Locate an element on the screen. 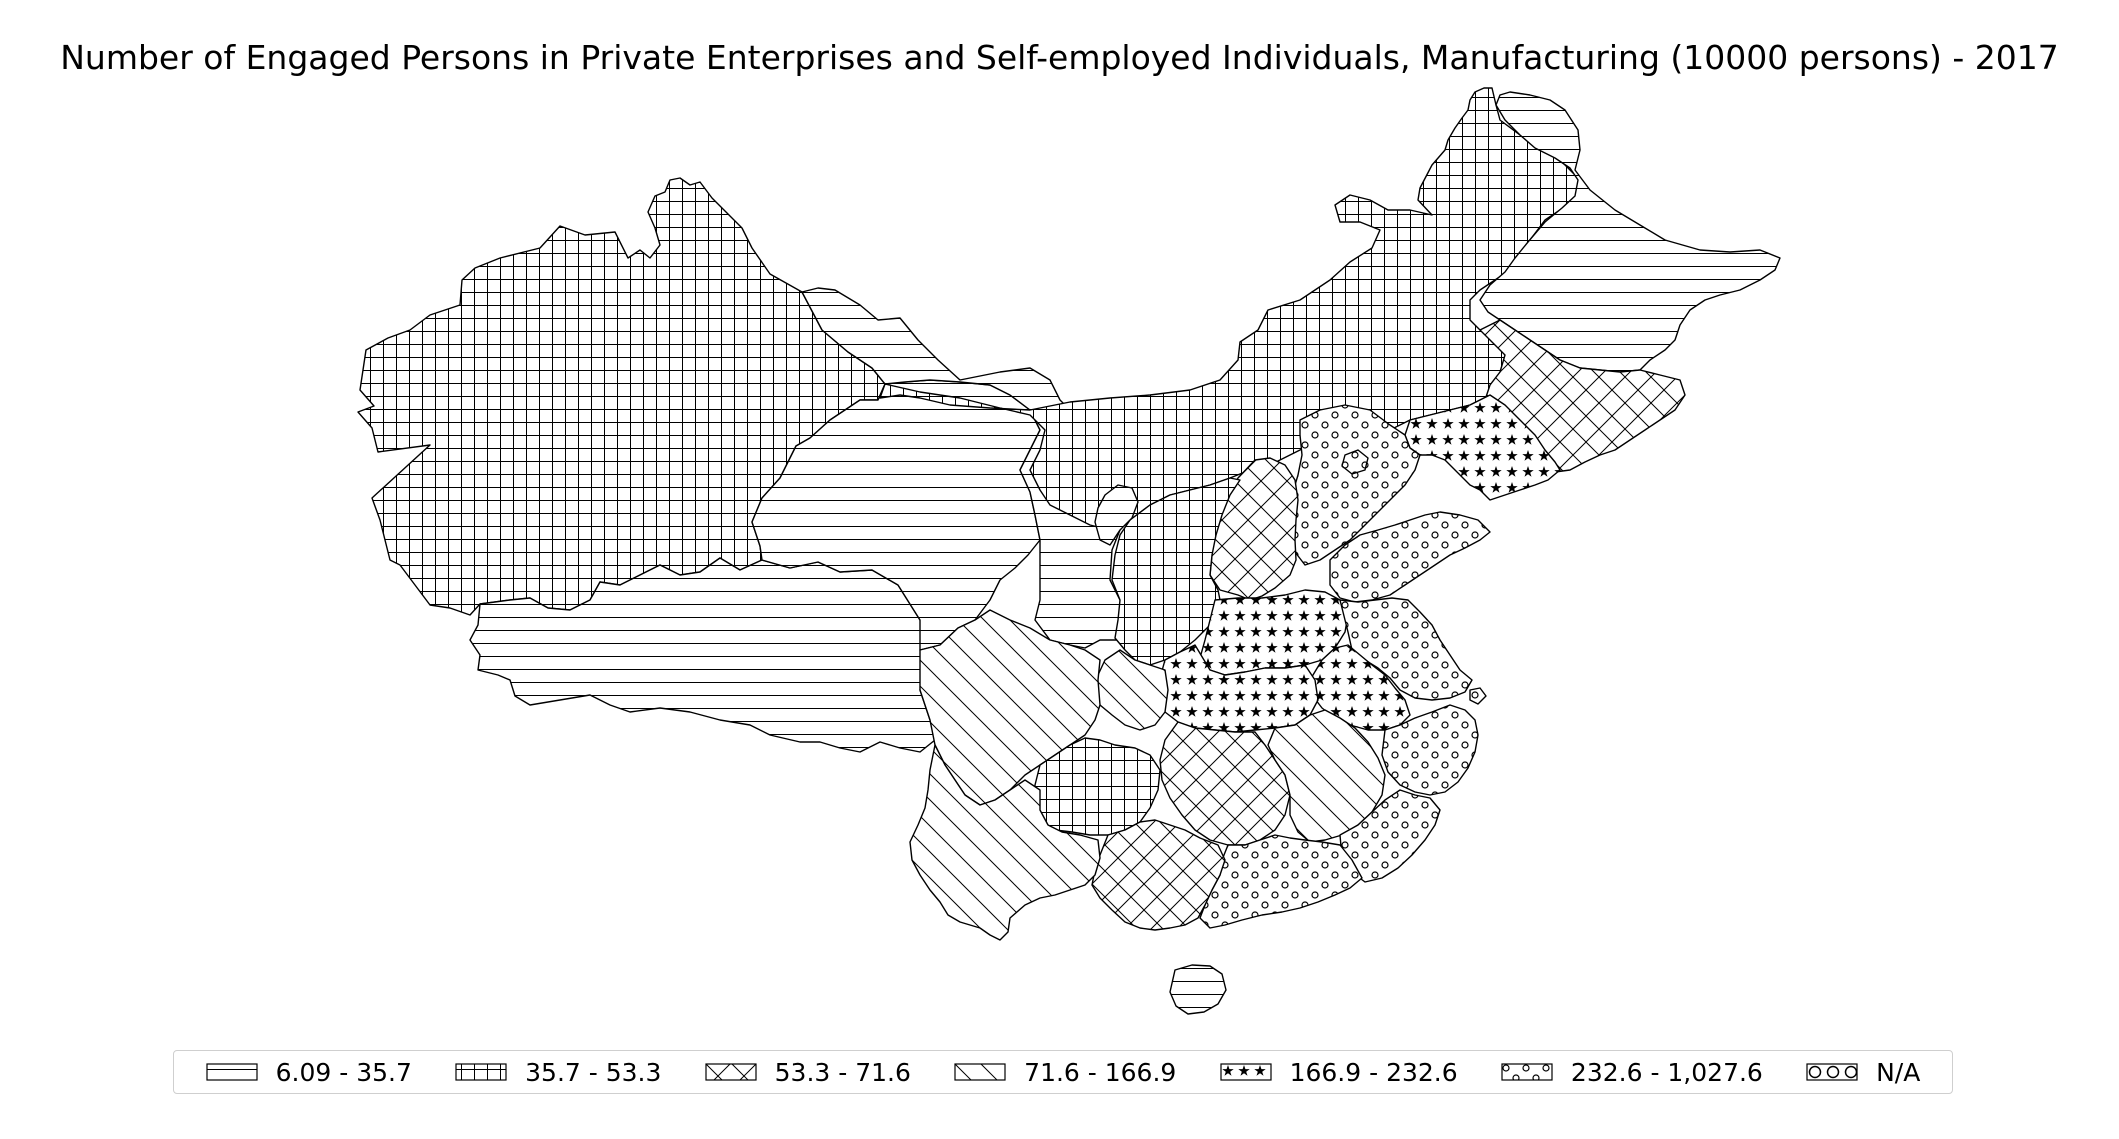  legend-swatch-na is located at coordinates (1832, 1072).